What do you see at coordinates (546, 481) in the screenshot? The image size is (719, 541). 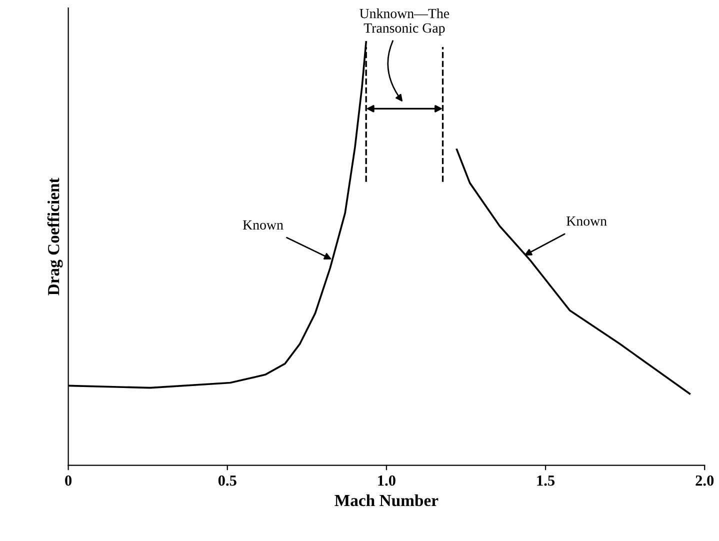 I see `x-tick-label: 1.5` at bounding box center [546, 481].